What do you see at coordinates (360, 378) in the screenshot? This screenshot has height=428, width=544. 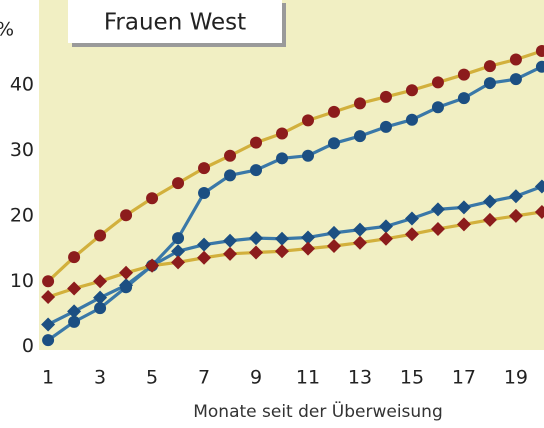 I see `x-tick-label: 13` at bounding box center [360, 378].